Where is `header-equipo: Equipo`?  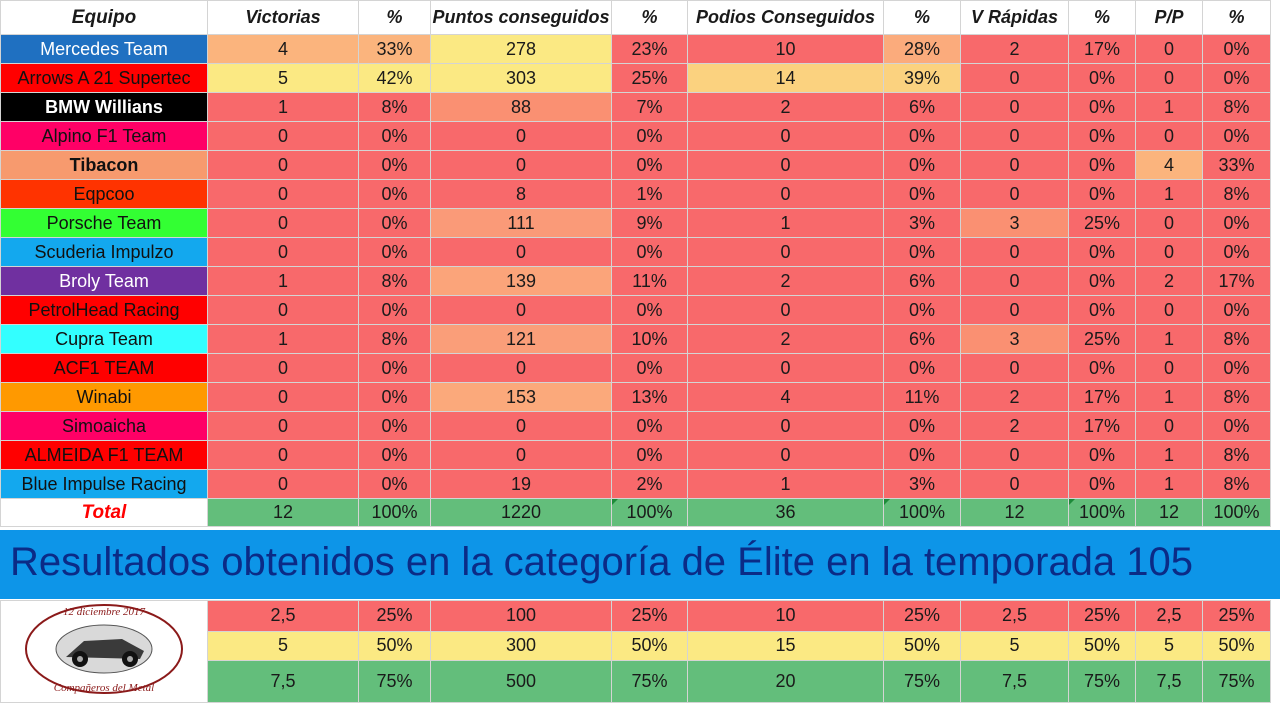 header-equipo: Equipo is located at coordinates (104, 17).